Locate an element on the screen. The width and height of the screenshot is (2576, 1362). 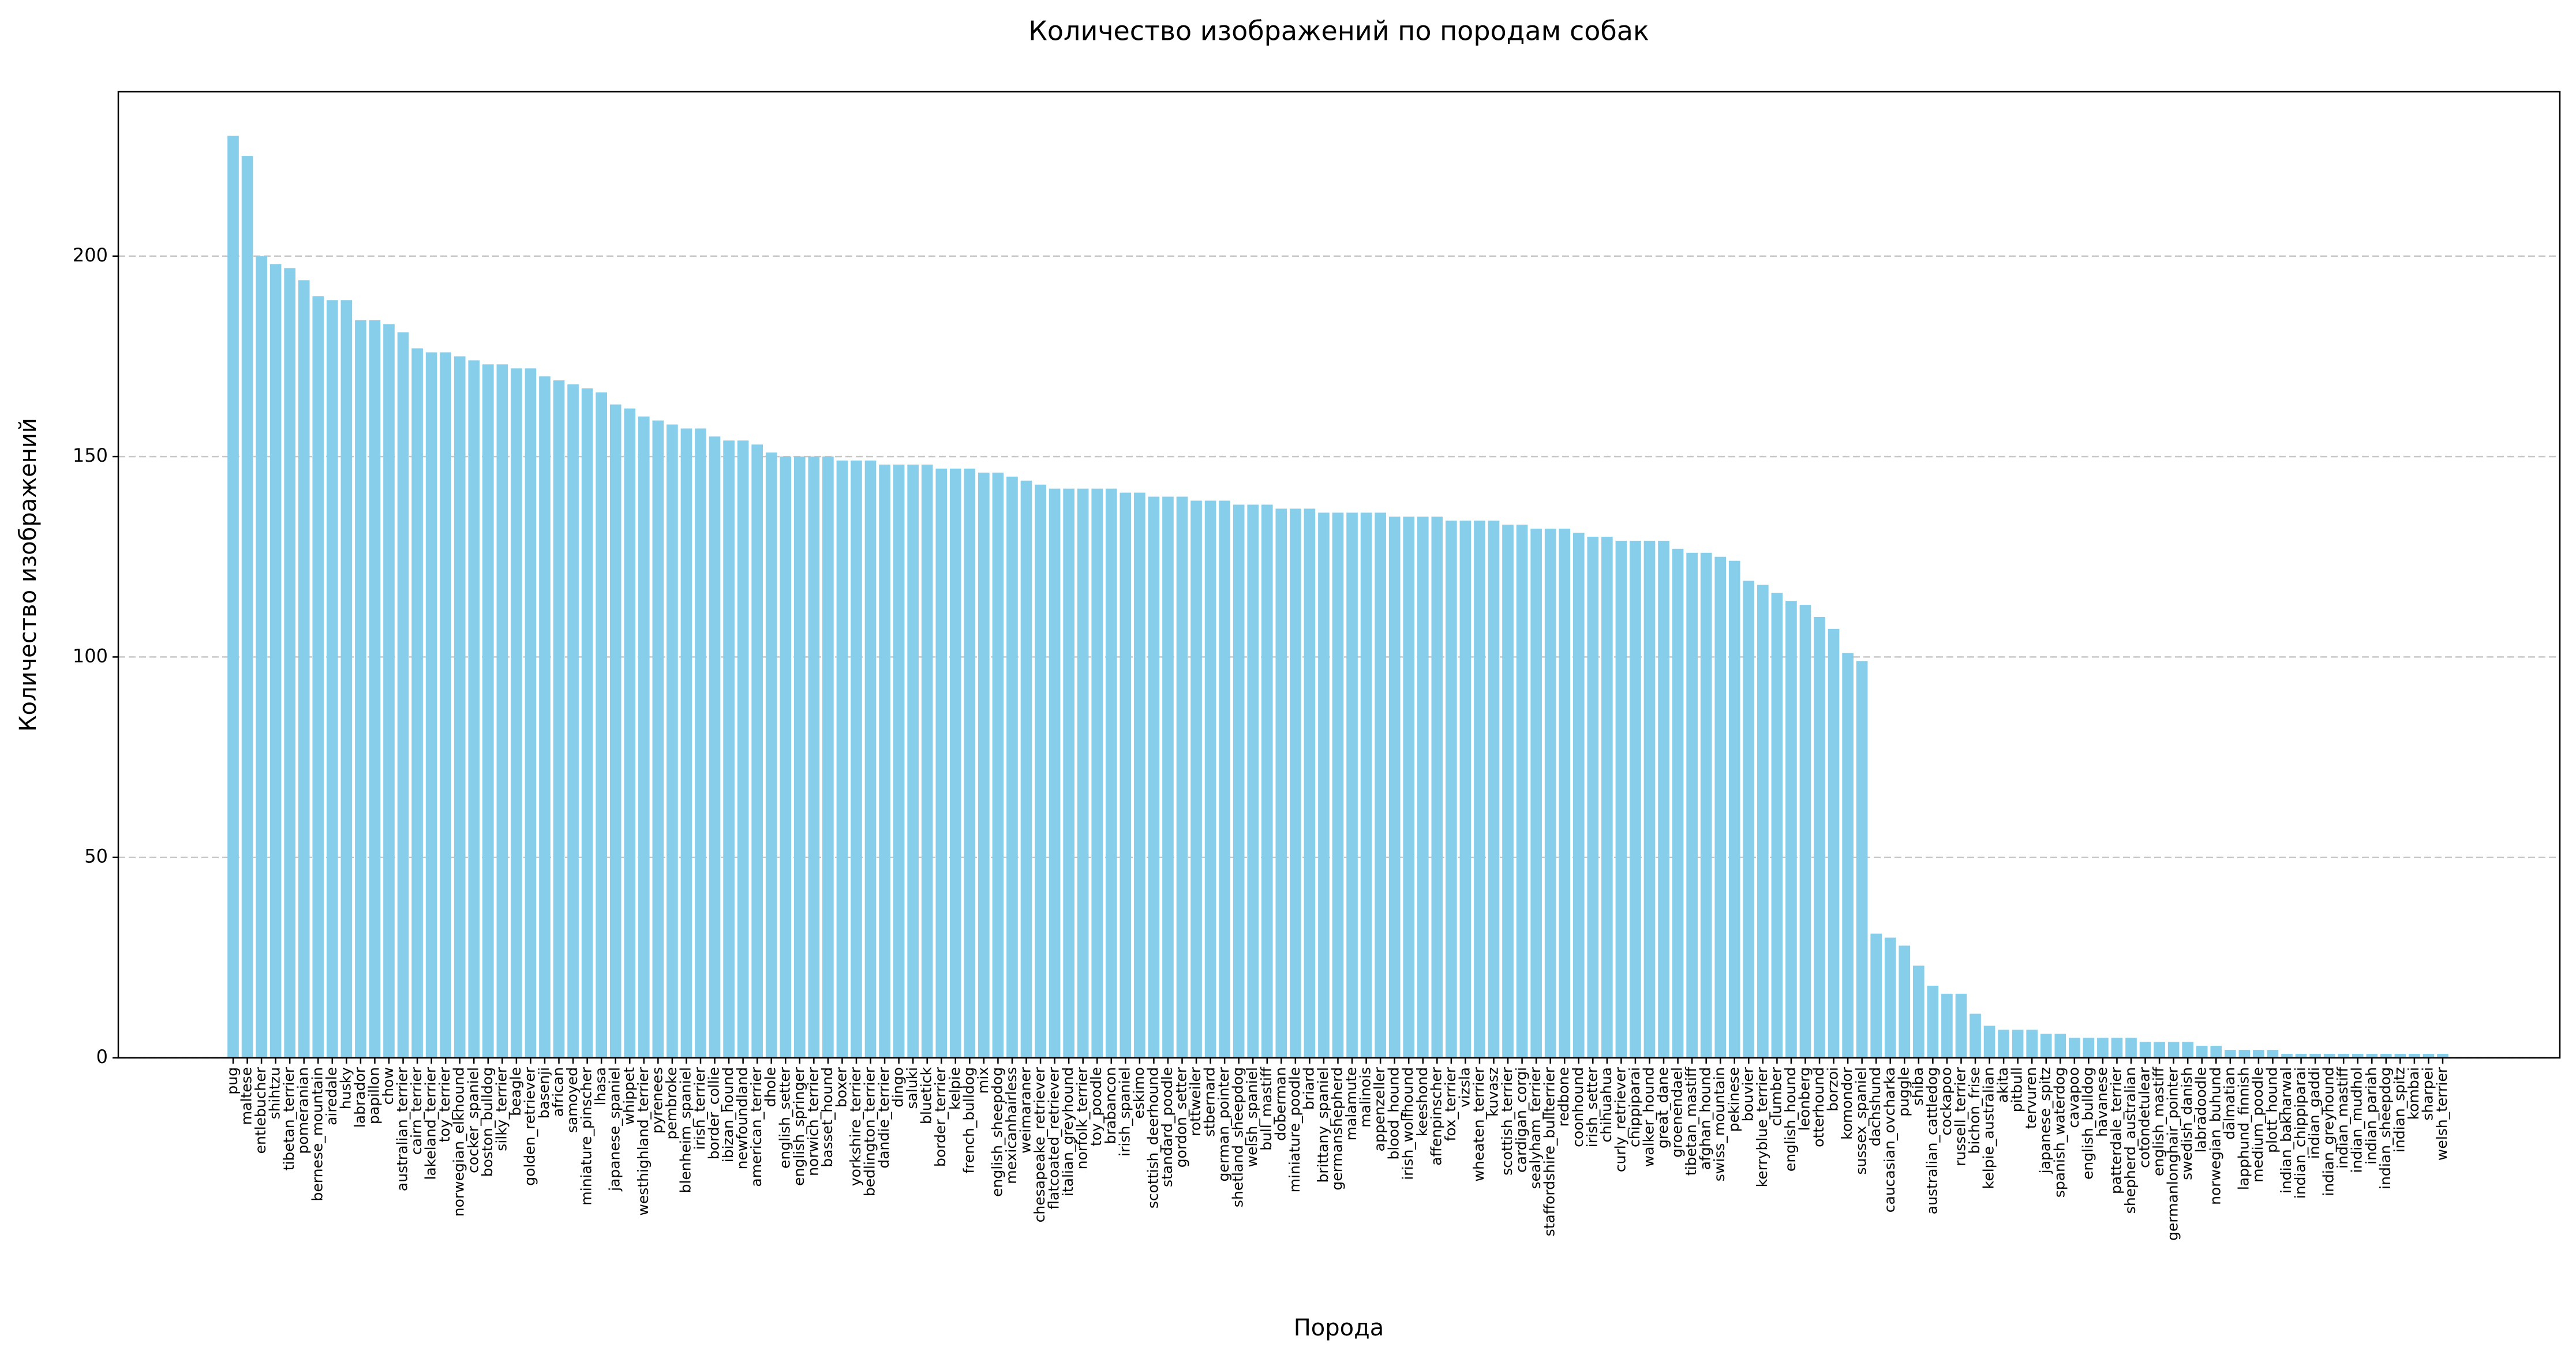
x-tick-label: african is located at coordinates (558, 1092).